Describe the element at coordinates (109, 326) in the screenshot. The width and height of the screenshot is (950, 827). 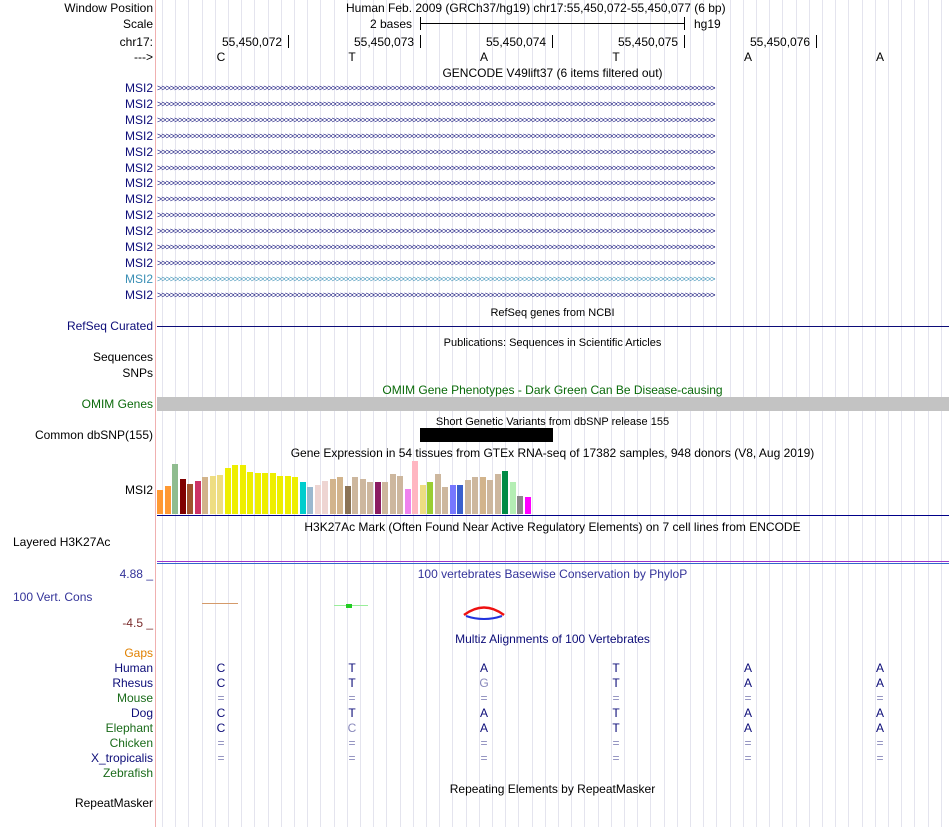
I see `refseq-label: RefSeq Curated` at that location.